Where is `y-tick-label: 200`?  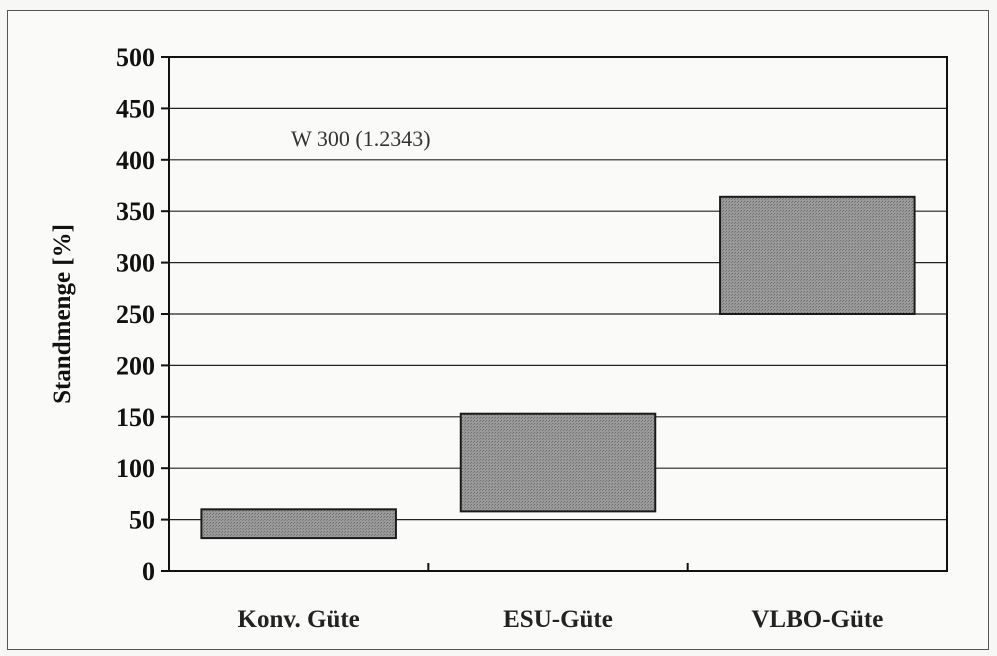
y-tick-label: 200 is located at coordinates (135, 365).